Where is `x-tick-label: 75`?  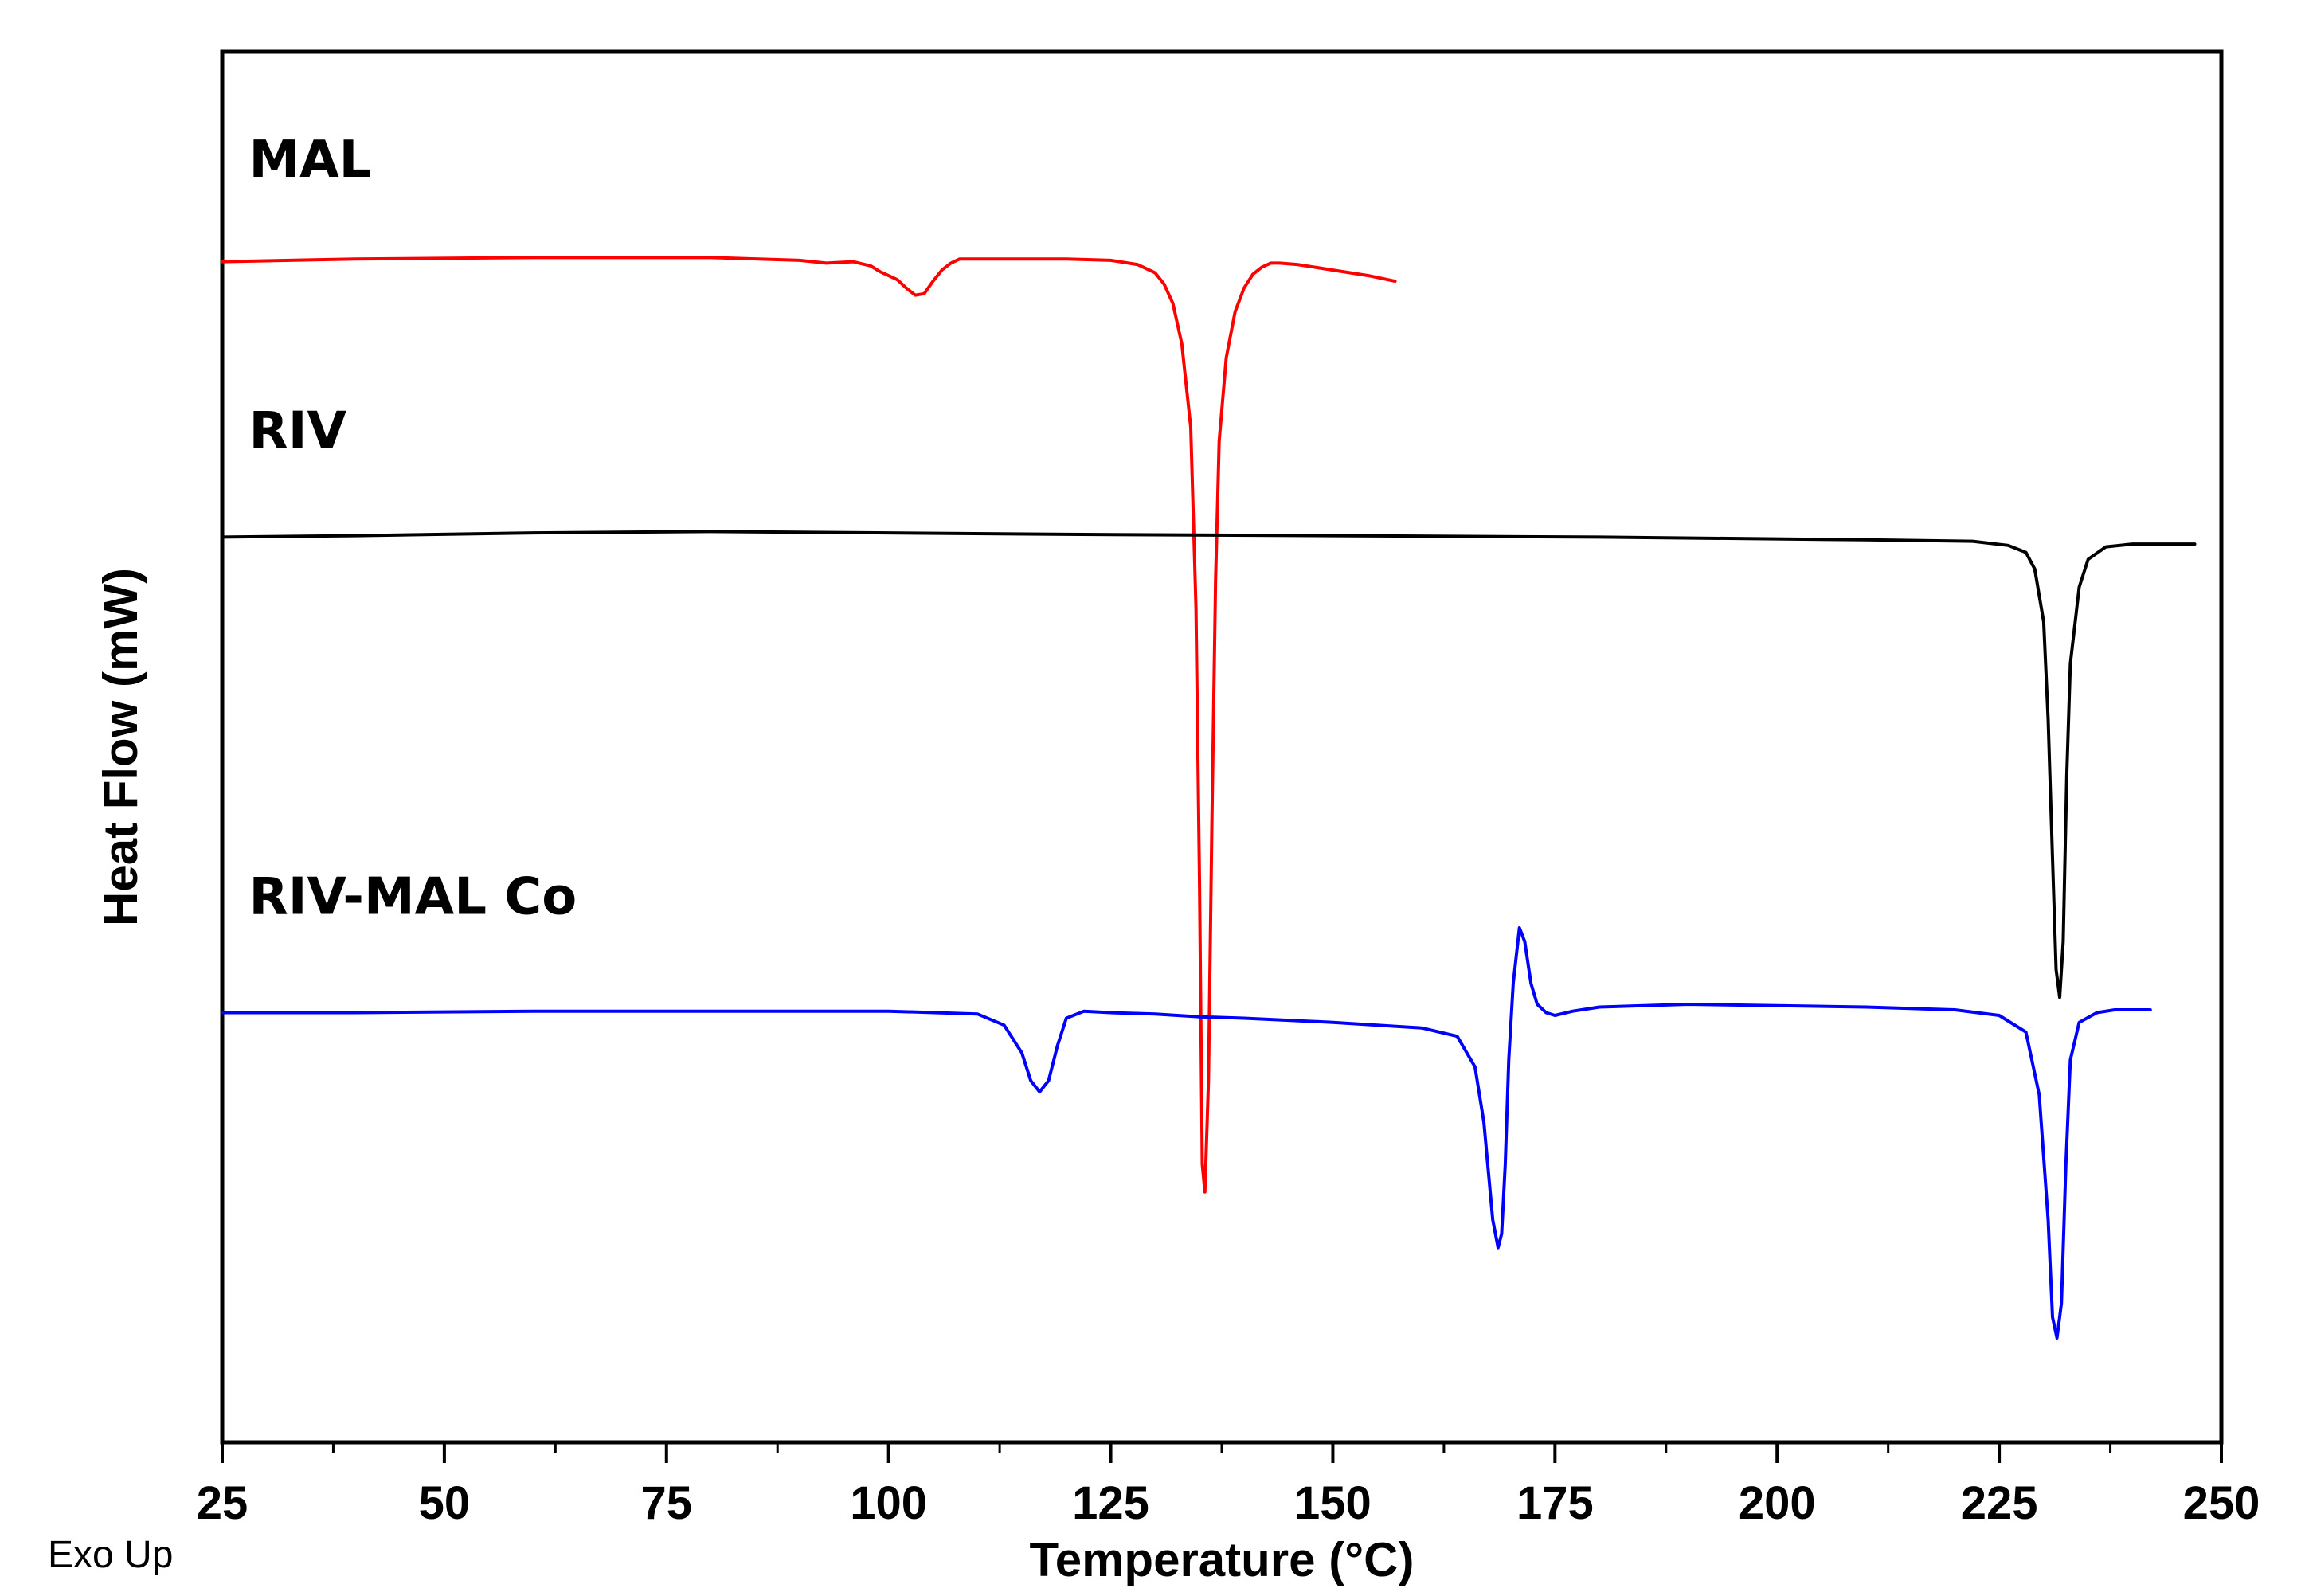
x-tick-label: 75 is located at coordinates (667, 1503).